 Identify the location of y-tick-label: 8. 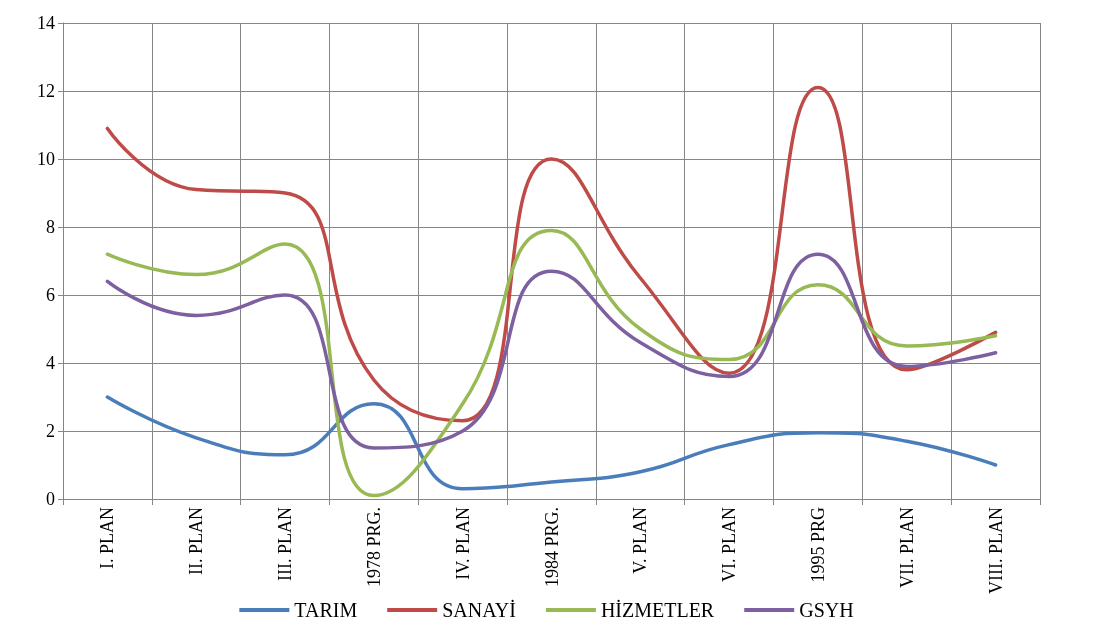
(50, 227).